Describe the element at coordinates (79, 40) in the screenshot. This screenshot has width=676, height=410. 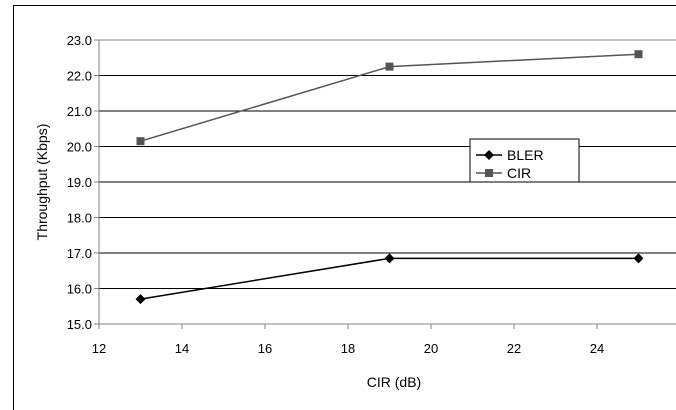
I see `y-tick-label: 23.0` at that location.